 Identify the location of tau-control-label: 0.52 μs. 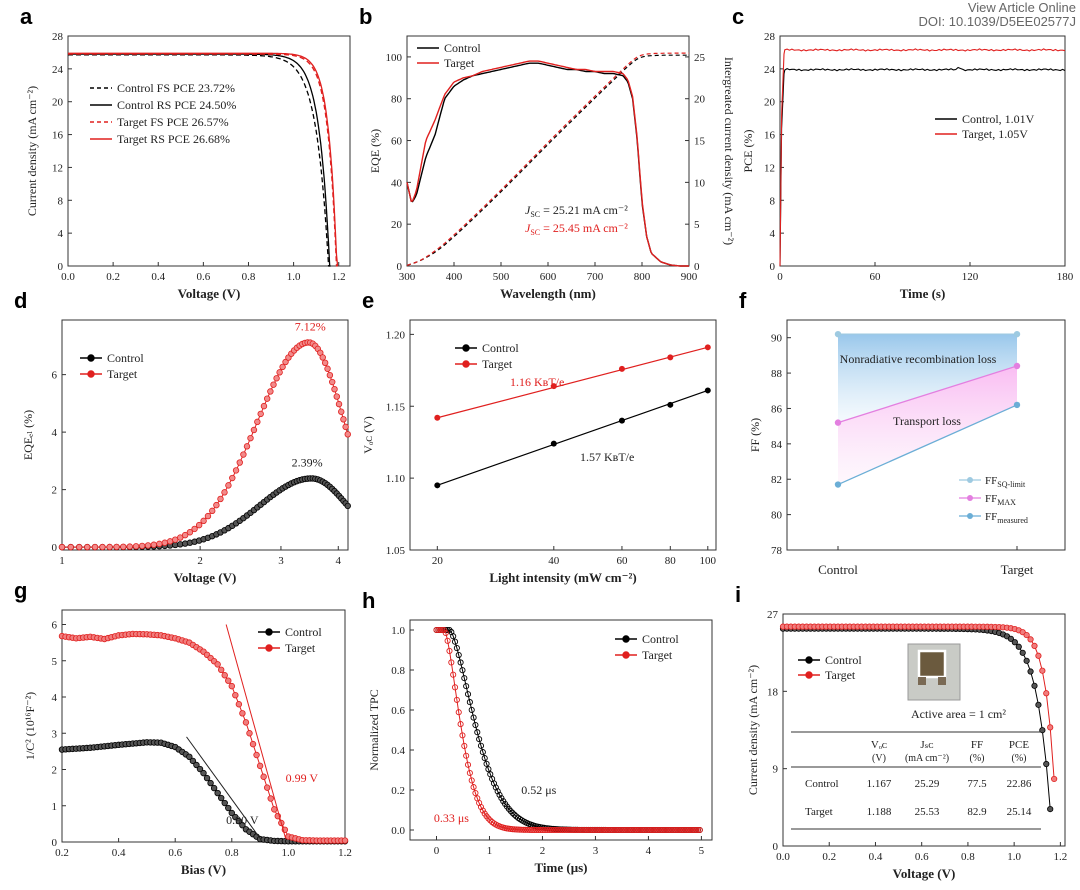
(538, 790).